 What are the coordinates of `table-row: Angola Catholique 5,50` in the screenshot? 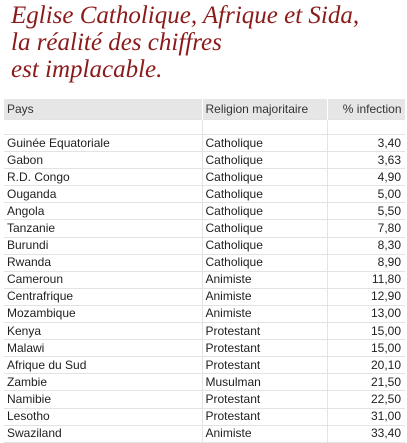 It's located at (204, 211).